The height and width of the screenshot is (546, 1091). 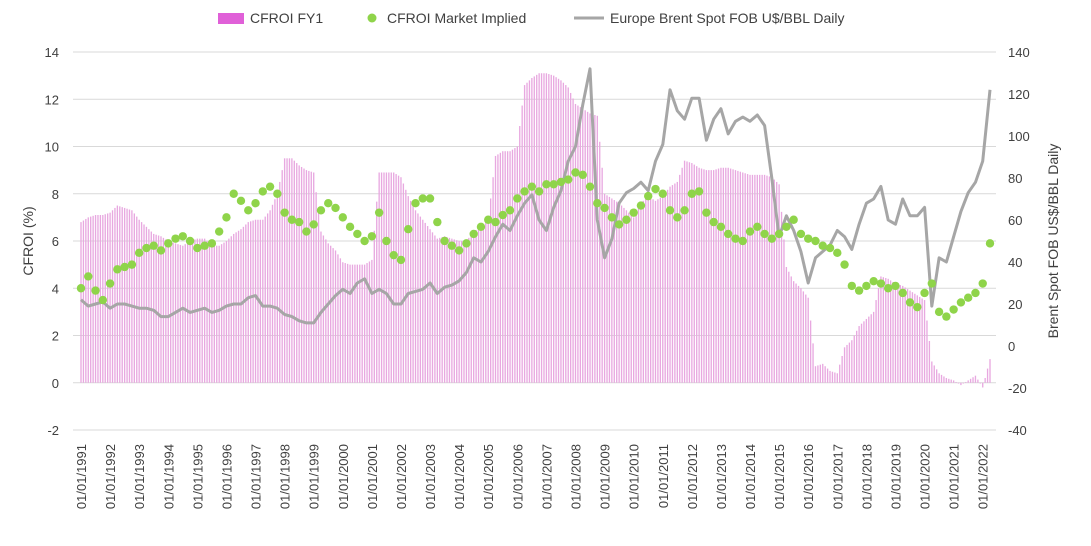 I want to click on left-axis-ticks: -2 0 2 4 6 8 10 12 14, so click(x=52, y=241).